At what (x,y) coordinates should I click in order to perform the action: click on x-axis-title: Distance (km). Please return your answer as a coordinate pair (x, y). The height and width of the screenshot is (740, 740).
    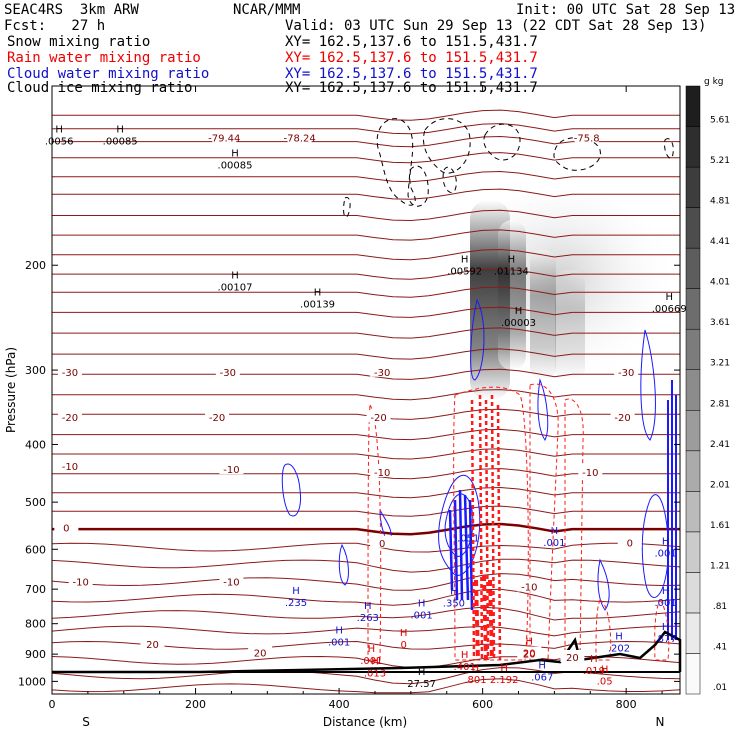
    Looking at the image, I should click on (365, 722).